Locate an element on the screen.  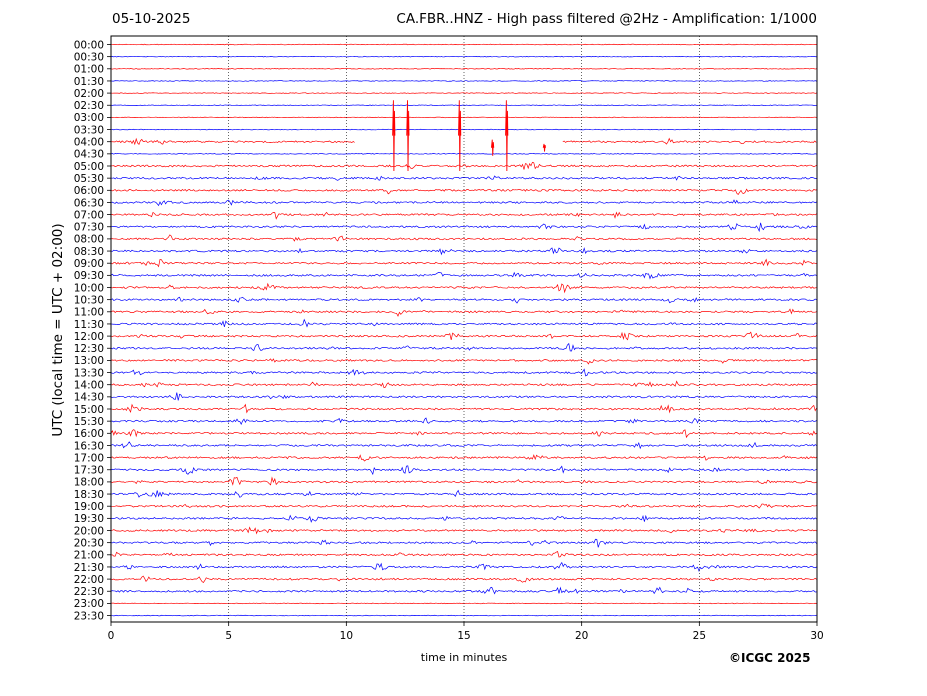
y-tick-label: 22:00 is located at coordinates (89, 580).